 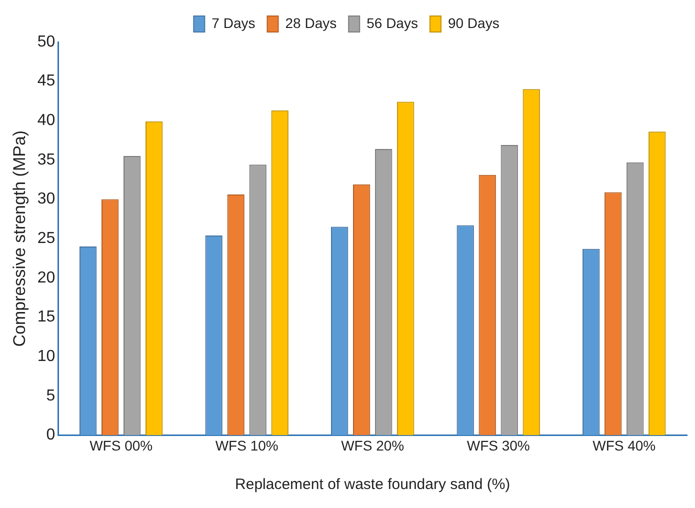 I want to click on legend-label: 56 Days, so click(x=392, y=22).